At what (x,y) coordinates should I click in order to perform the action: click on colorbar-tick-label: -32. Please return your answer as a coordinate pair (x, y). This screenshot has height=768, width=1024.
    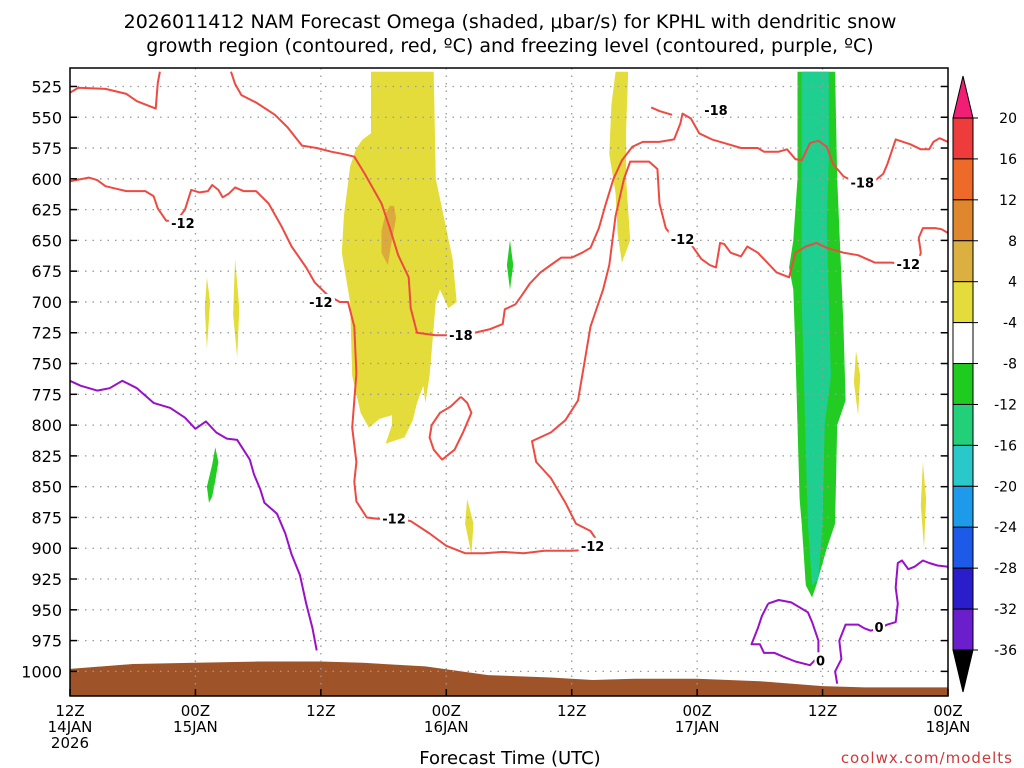
    Looking at the image, I should click on (1005, 610).